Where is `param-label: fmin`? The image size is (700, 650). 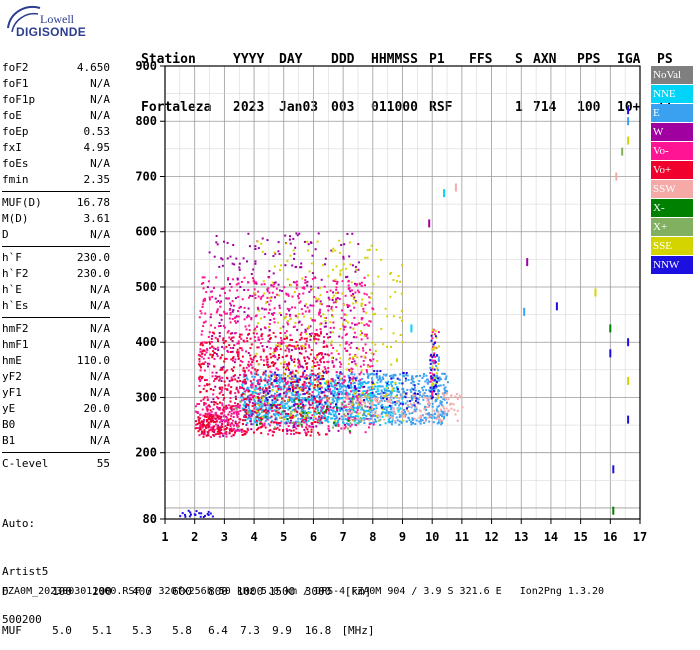
param-label: fmin is located at coordinates (15, 179).